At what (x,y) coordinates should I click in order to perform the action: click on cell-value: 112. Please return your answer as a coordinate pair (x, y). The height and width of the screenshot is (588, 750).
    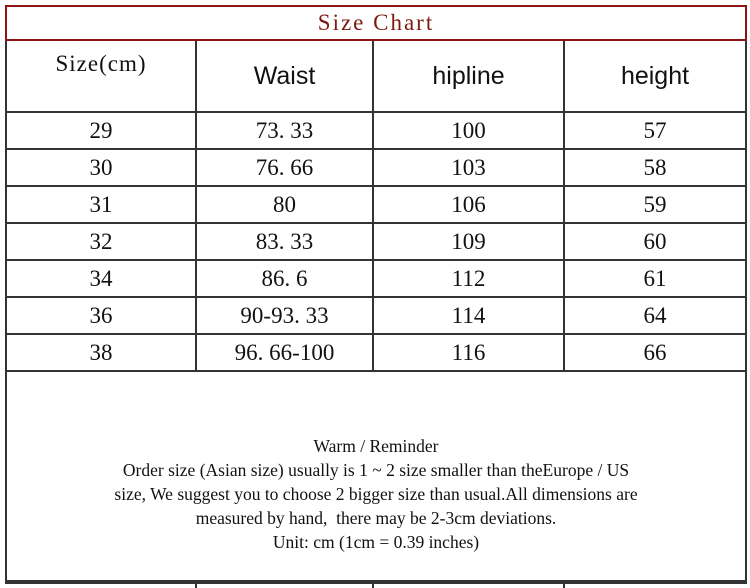
    Looking at the image, I should click on (468, 278).